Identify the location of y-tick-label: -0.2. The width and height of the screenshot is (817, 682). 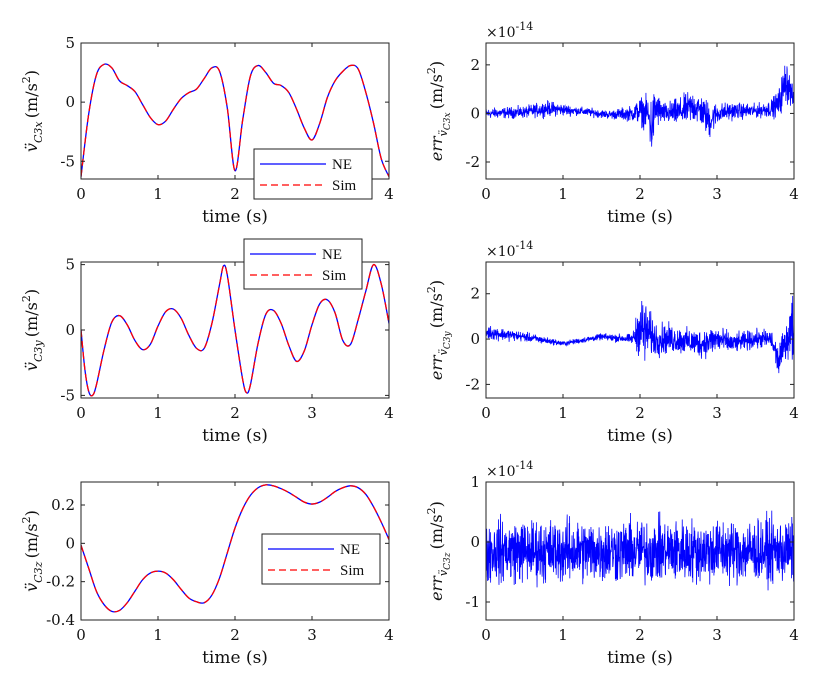
(60, 582).